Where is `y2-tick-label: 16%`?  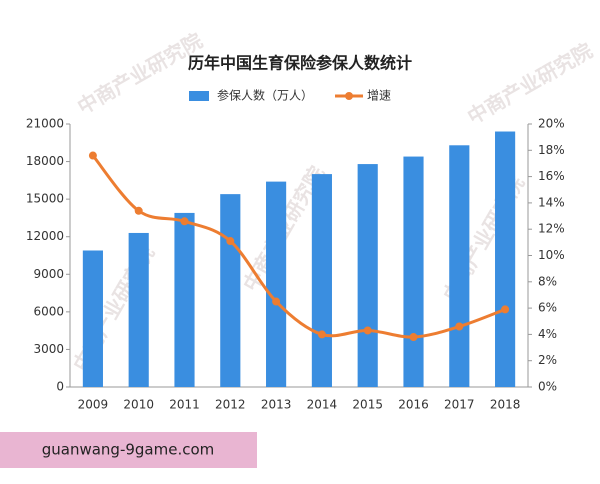
y2-tick-label: 16% is located at coordinates (551, 176).